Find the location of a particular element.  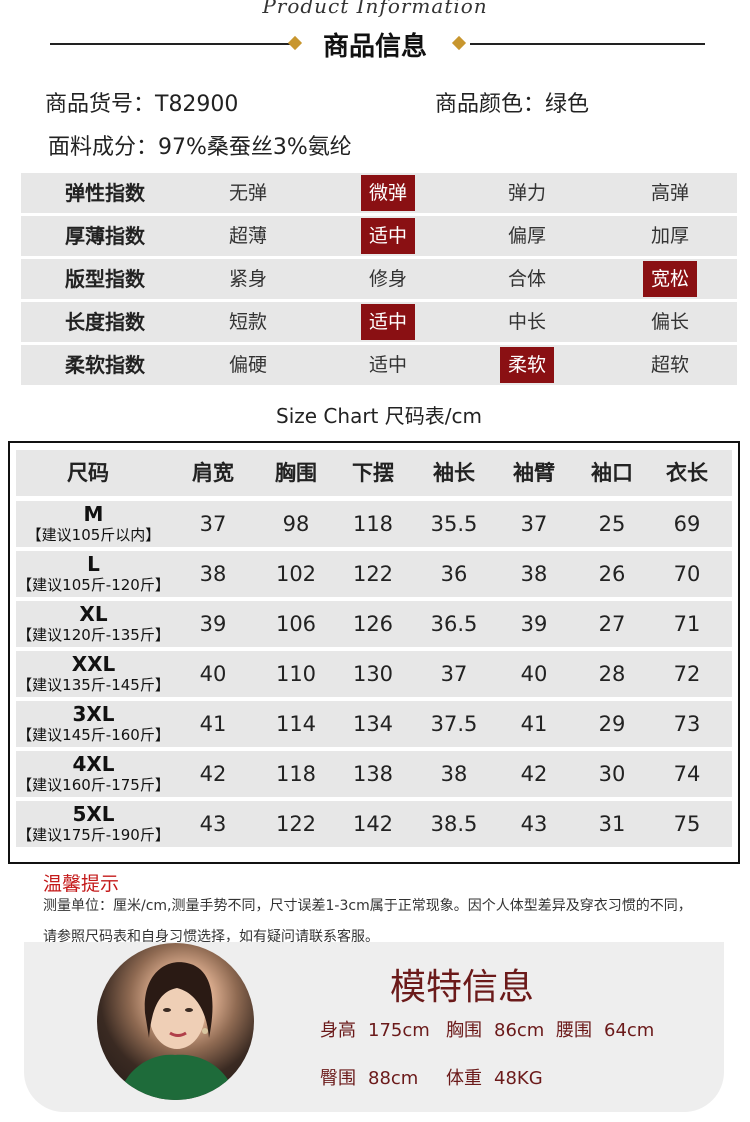

size-chart-cell: 40 is located at coordinates (213, 674).